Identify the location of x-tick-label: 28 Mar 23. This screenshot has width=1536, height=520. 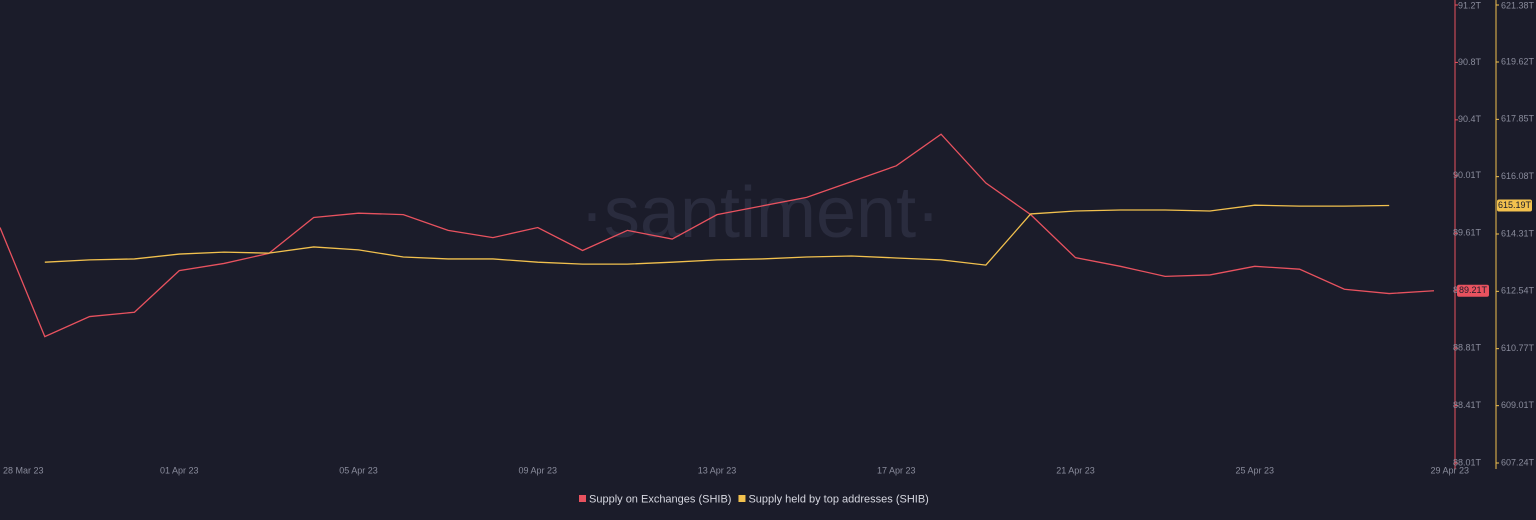
(23, 470).